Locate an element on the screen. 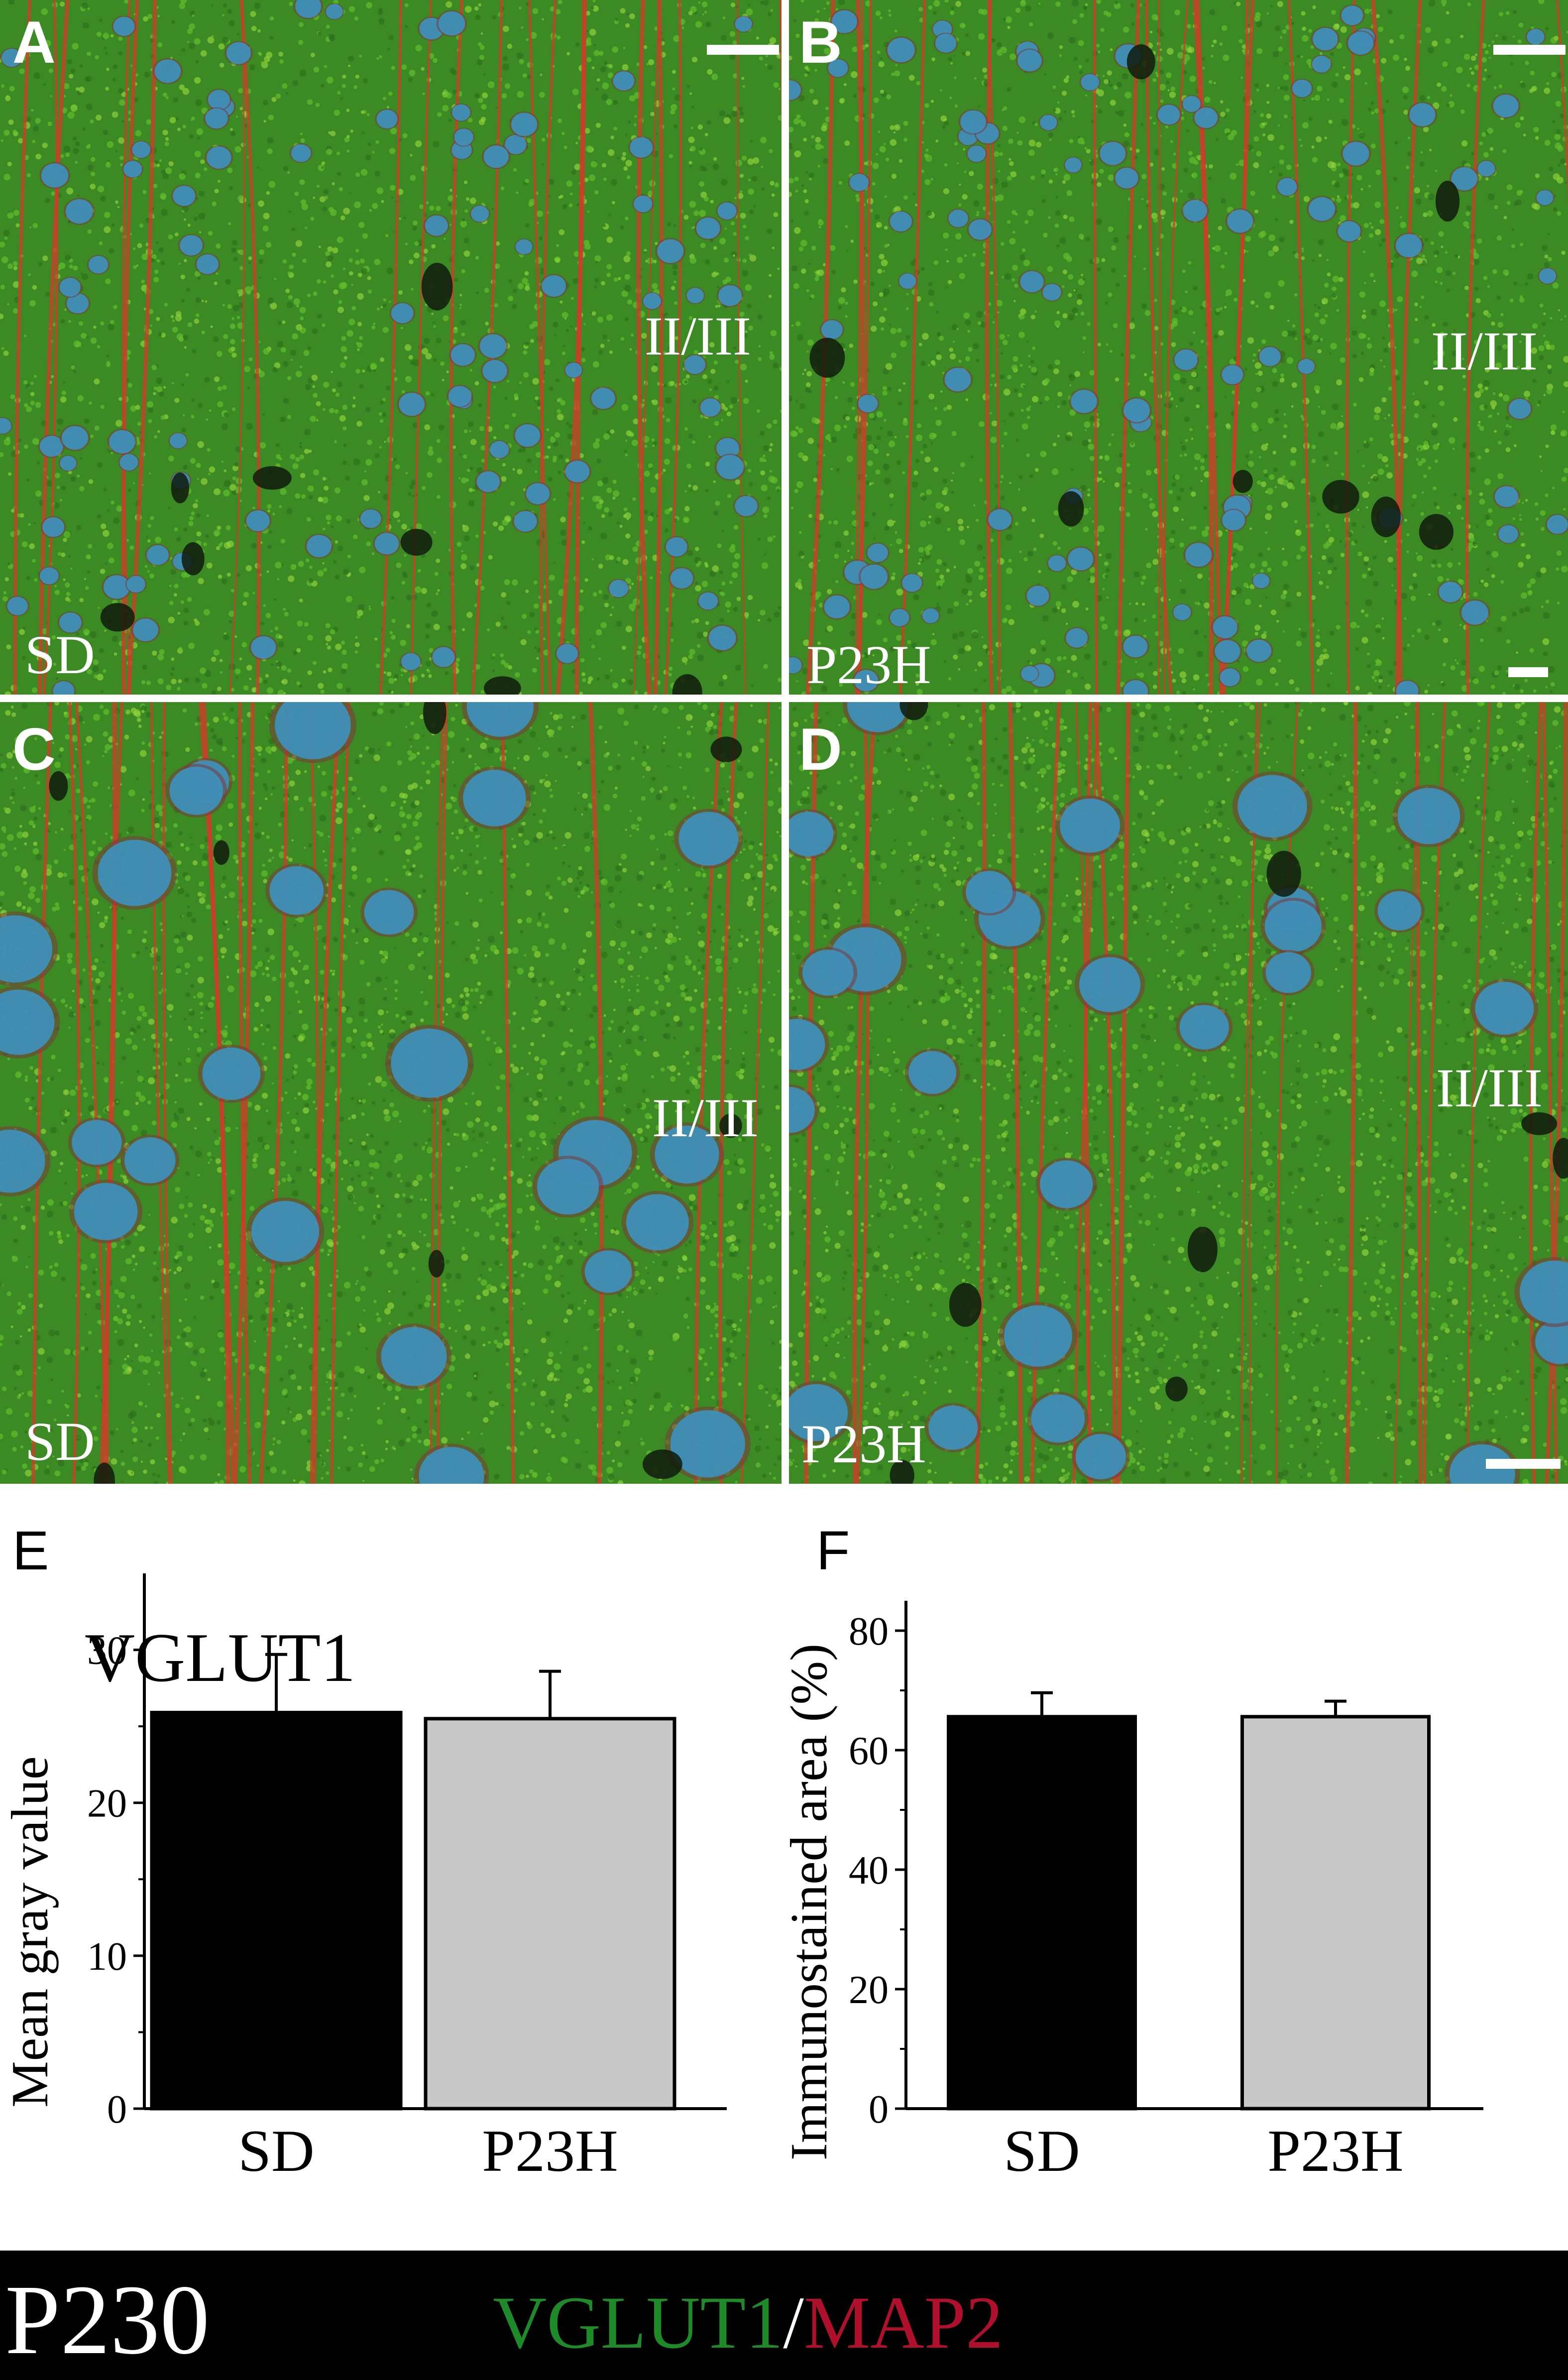 The height and width of the screenshot is (2380, 1568). y-tick-label: 40 is located at coordinates (869, 1871).